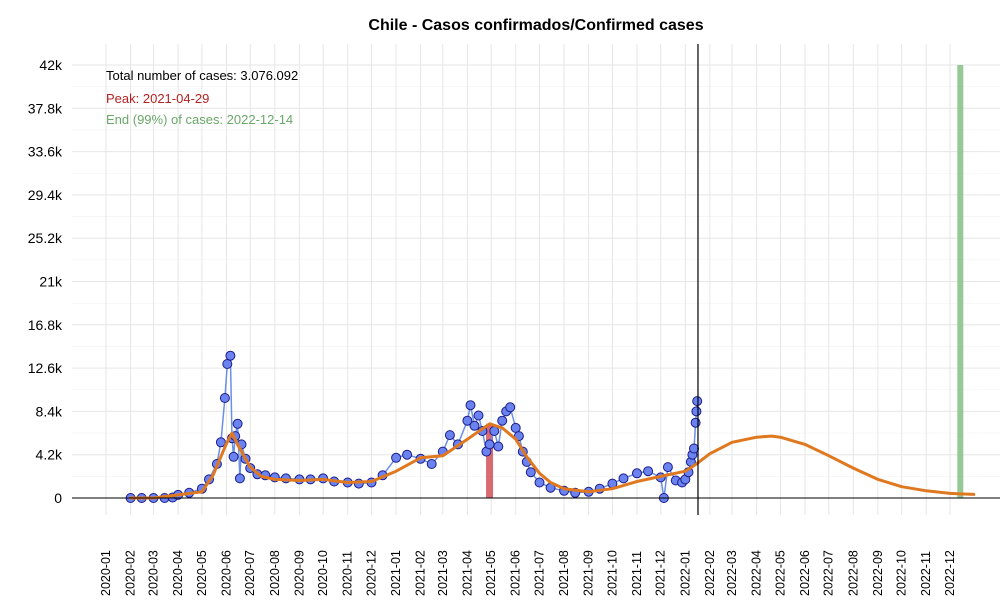  Describe the element at coordinates (45, 108) in the screenshot. I see `y-tick-label: 37.8k` at that location.